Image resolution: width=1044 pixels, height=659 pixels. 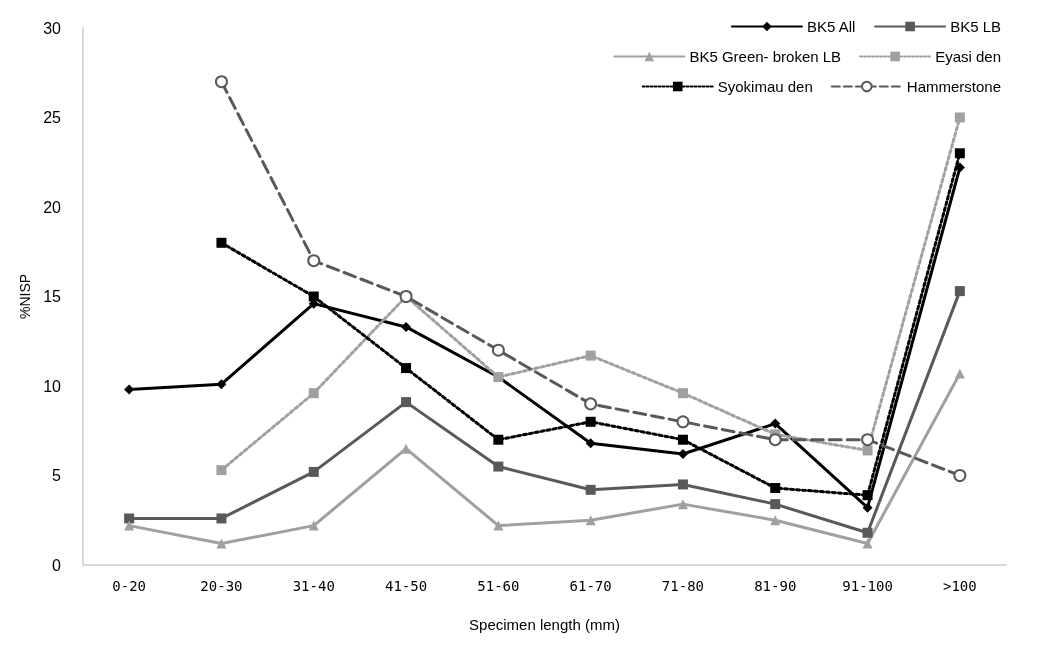 I want to click on x-tick-label: 41-50, so click(x=406, y=586).